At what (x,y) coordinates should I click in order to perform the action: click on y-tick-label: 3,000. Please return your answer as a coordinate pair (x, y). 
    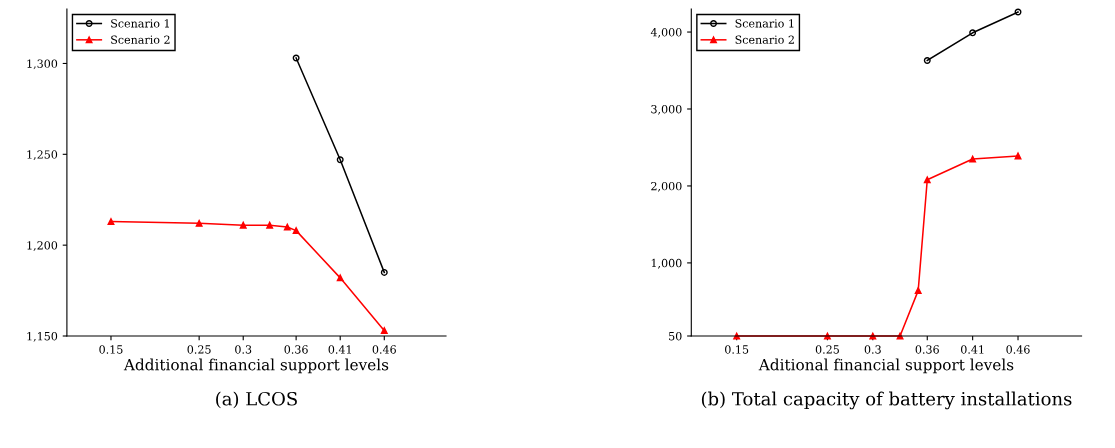
    Looking at the image, I should click on (666, 109).